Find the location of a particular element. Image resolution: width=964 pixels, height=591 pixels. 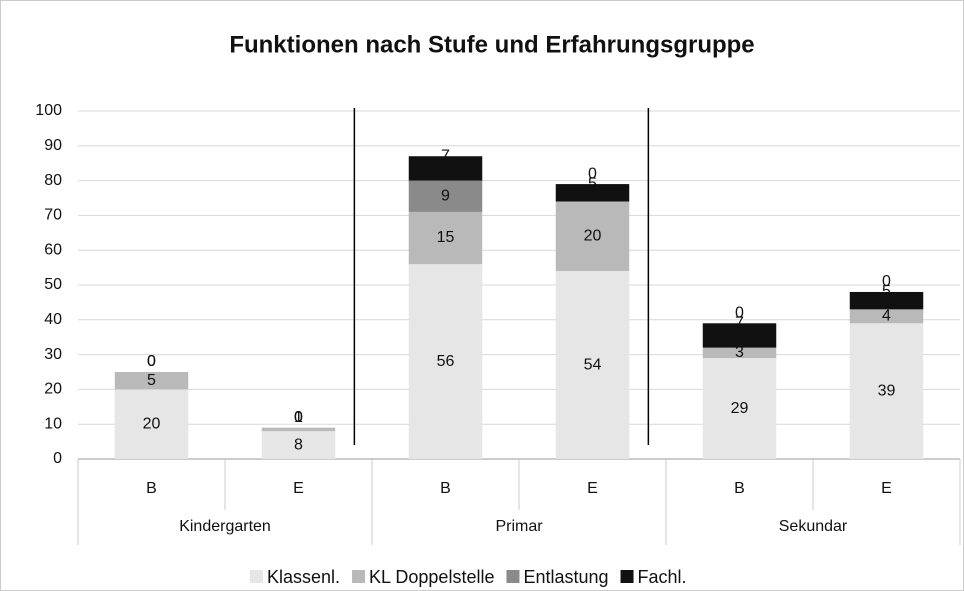

group-label: Primar is located at coordinates (519, 526).